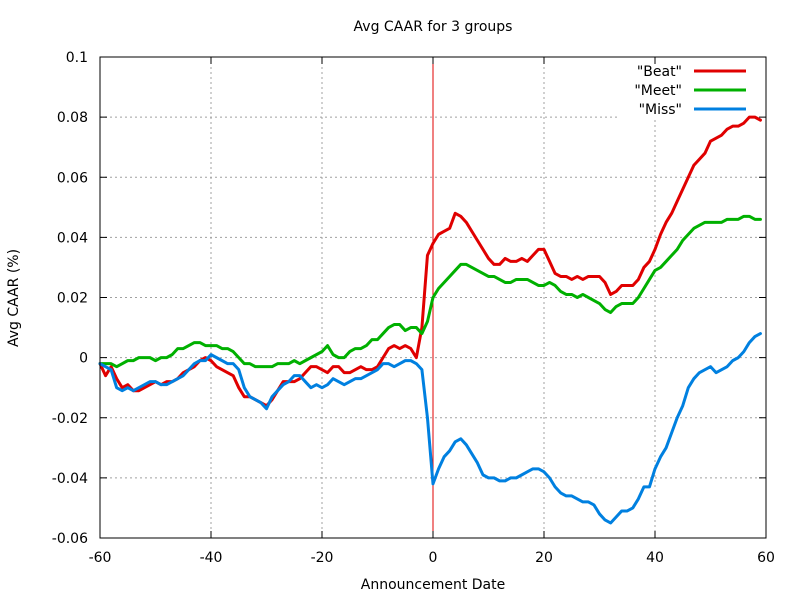 The height and width of the screenshot is (600, 800). I want to click on x-tick-label: 40, so click(655, 558).